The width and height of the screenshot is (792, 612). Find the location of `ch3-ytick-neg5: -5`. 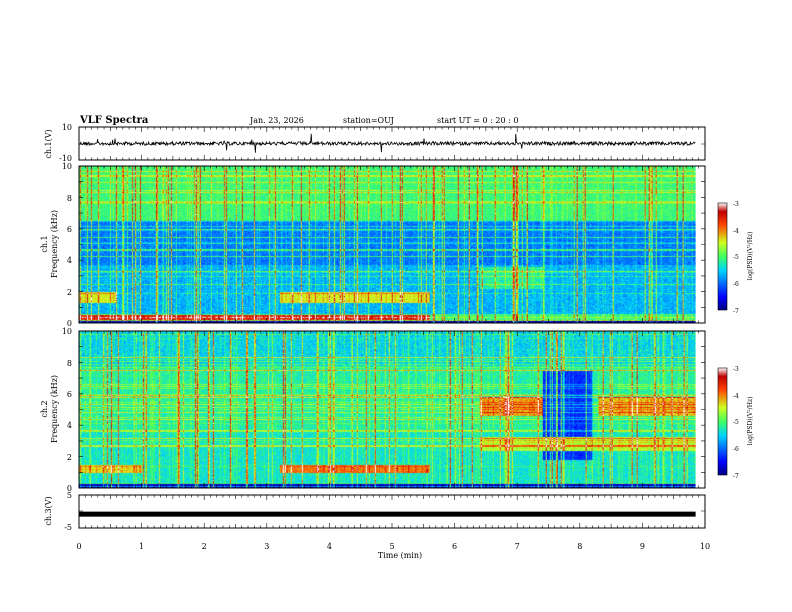

ch3-ytick-neg5: -5 is located at coordinates (68, 527).